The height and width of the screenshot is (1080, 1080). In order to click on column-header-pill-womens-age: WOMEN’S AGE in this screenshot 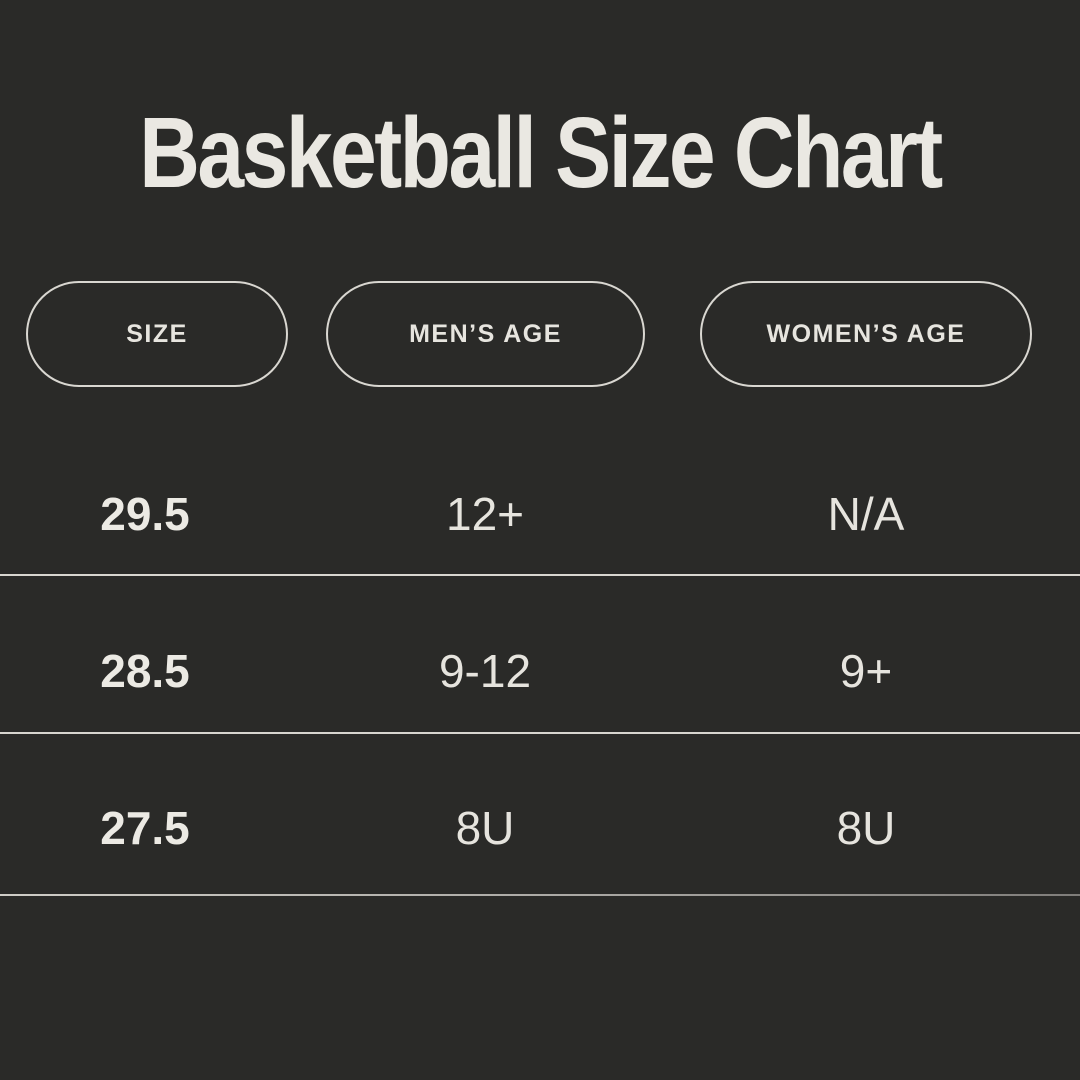, I will do `click(866, 334)`.